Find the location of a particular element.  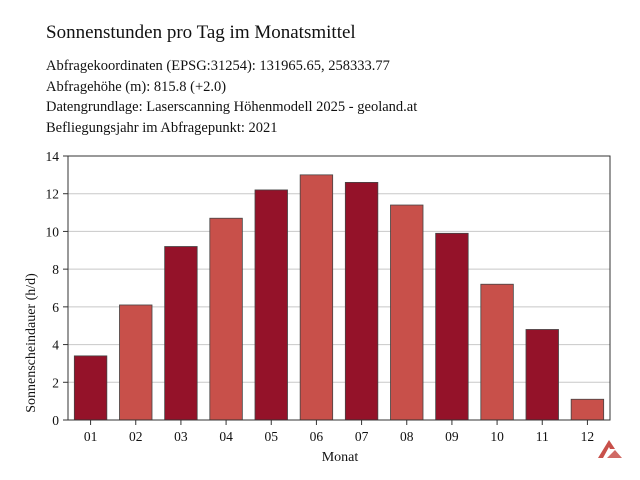

info-flight-year: Befliegungsjahr im Abfragepunkt: 2021 is located at coordinates (162, 127).